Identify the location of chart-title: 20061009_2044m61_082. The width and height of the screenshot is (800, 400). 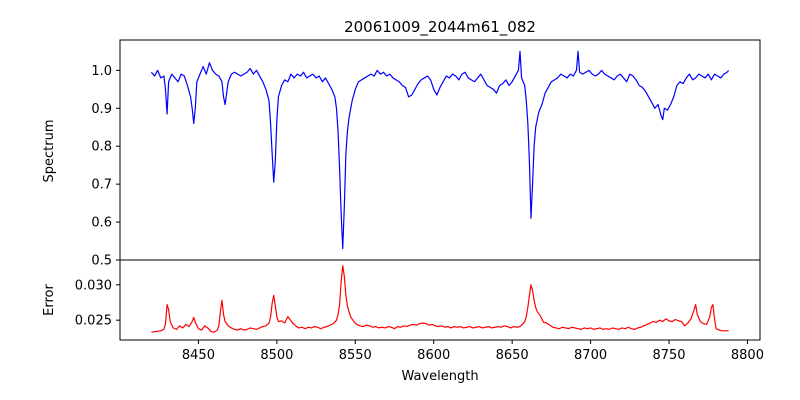
(440, 27).